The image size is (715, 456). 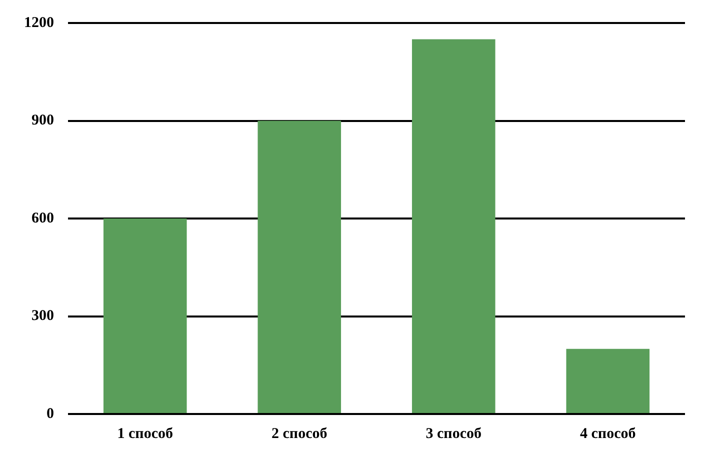 What do you see at coordinates (39, 22) in the screenshot?
I see `y-tick-label: 1200` at bounding box center [39, 22].